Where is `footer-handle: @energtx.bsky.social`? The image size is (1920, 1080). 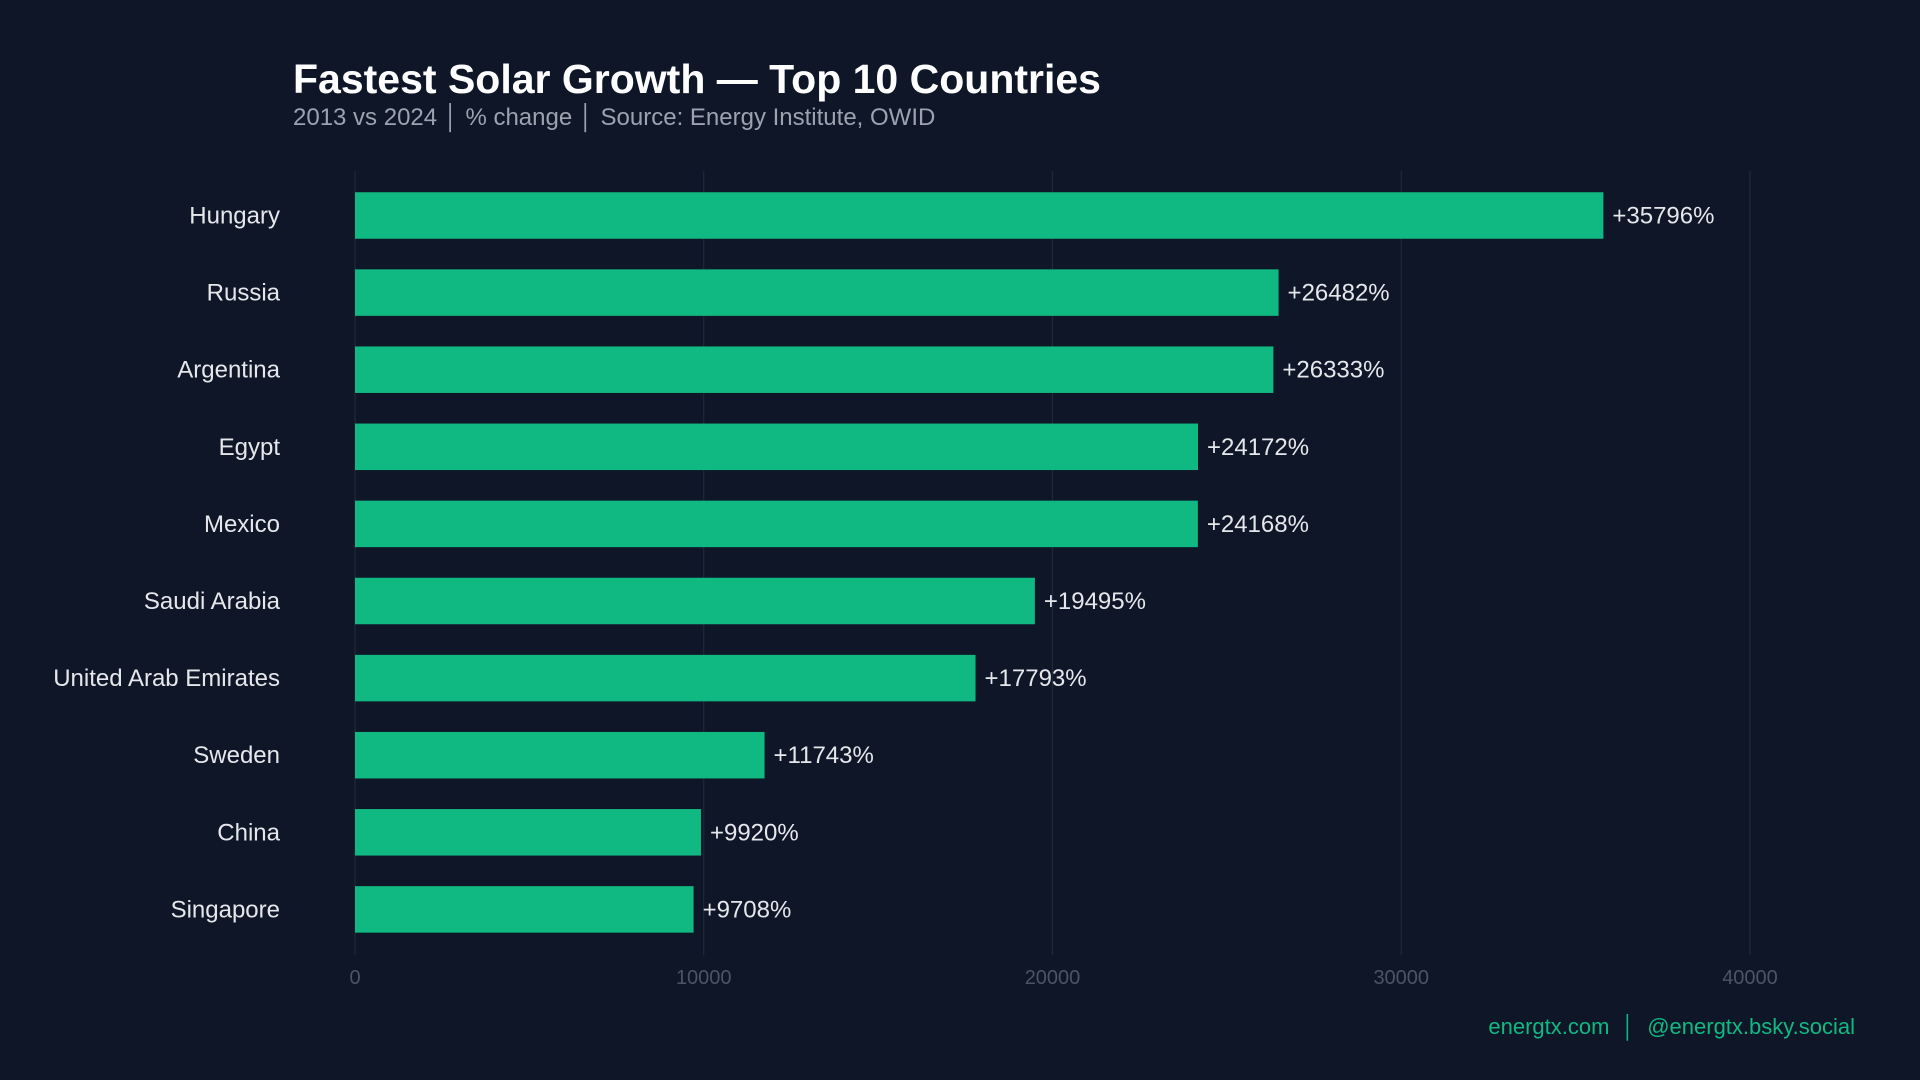 footer-handle: @energtx.bsky.social is located at coordinates (1751, 1026).